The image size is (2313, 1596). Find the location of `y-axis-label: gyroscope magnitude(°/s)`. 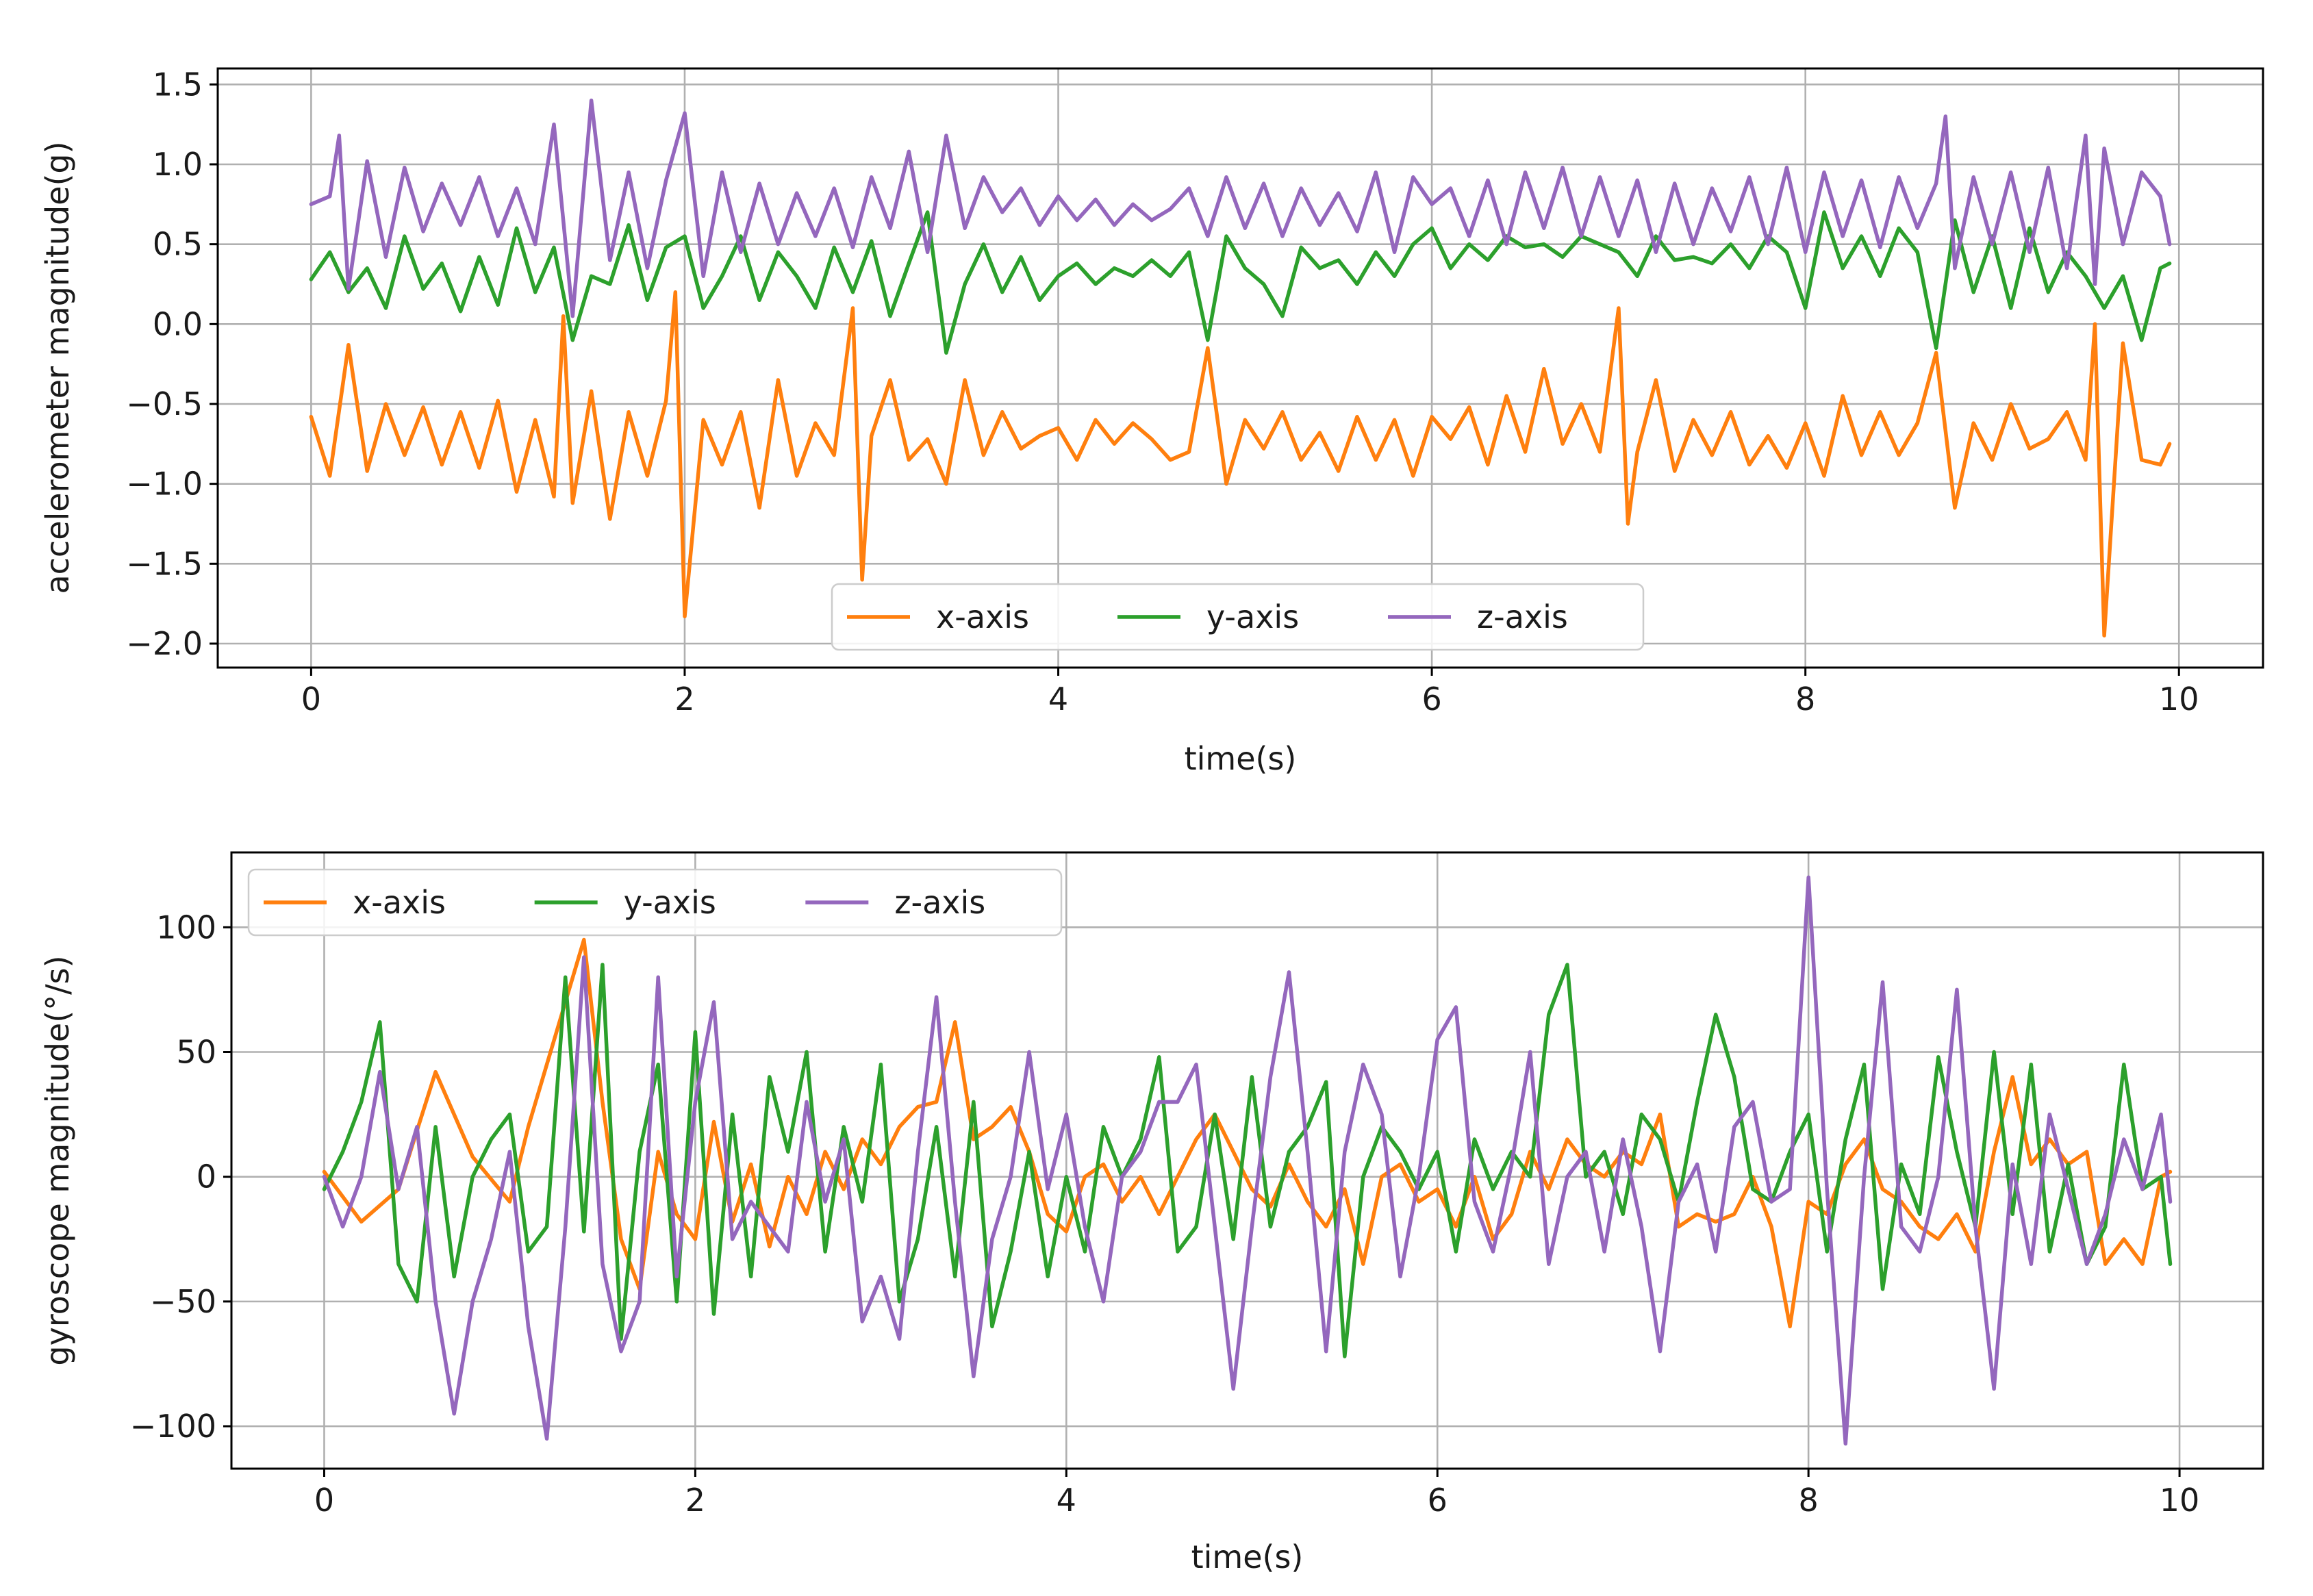

y-axis-label: gyroscope magnitude(°/s) is located at coordinates (57, 1160).